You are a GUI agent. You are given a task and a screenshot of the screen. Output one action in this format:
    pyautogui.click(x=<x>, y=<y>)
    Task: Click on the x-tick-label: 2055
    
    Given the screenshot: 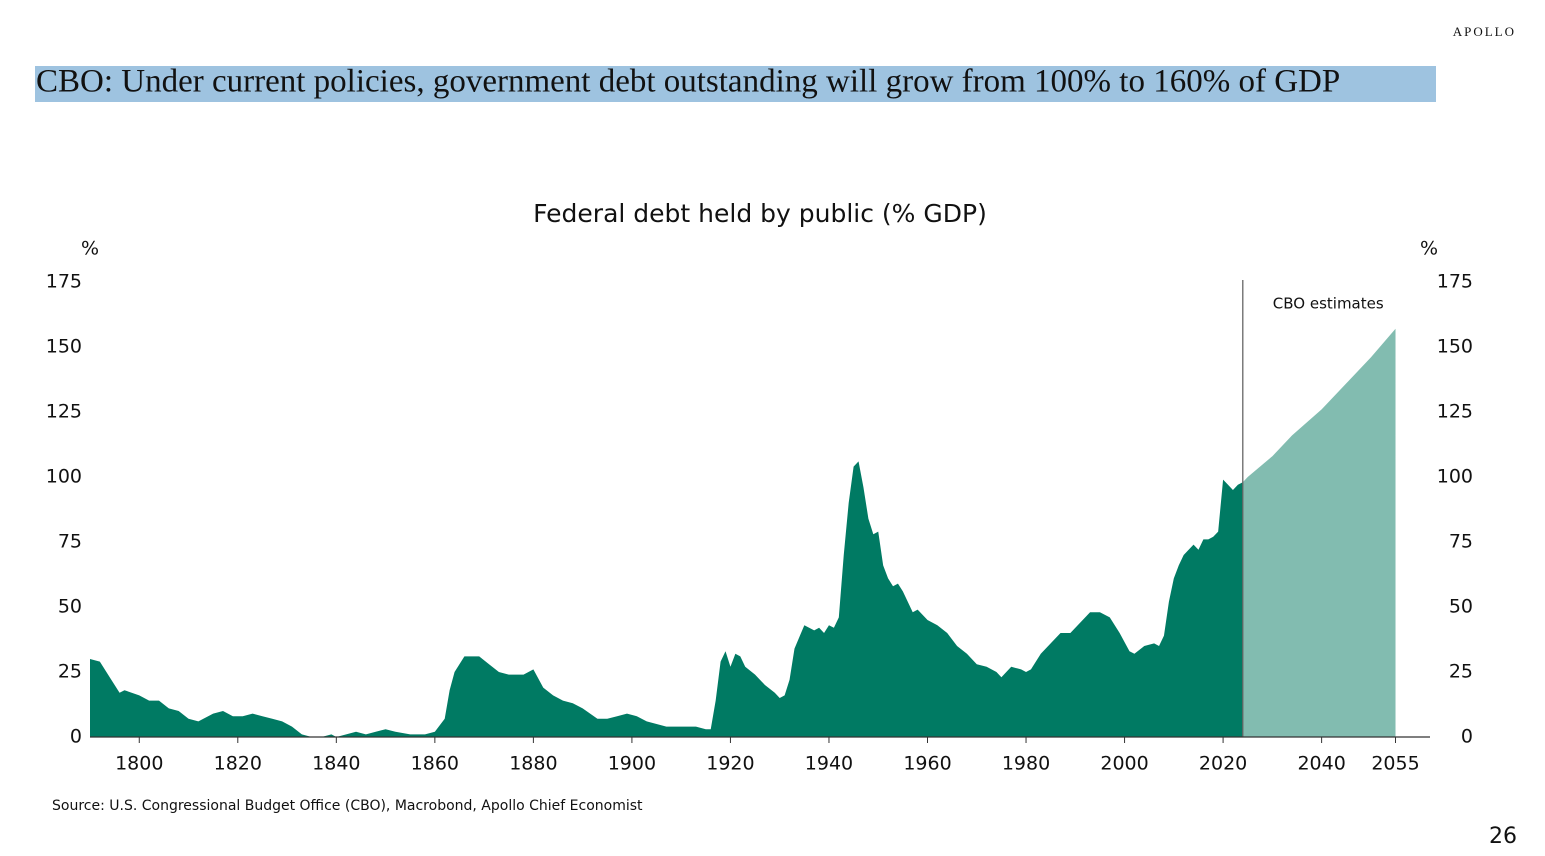 What is the action you would take?
    pyautogui.click(x=1395, y=764)
    